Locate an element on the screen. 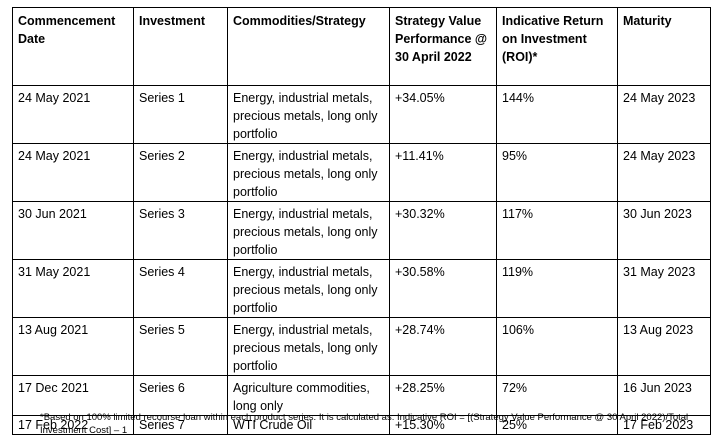 The width and height of the screenshot is (722, 441). cell-commencement-date: 13 Aug 2021 is located at coordinates (73, 346).